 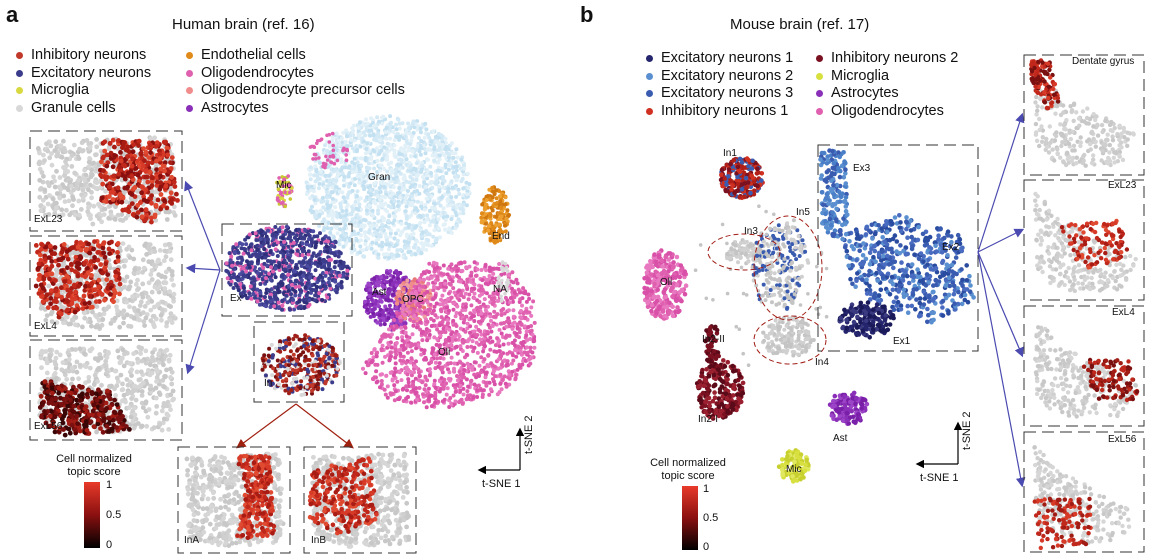 I want to click on cluster-mic, so click(x=284, y=191).